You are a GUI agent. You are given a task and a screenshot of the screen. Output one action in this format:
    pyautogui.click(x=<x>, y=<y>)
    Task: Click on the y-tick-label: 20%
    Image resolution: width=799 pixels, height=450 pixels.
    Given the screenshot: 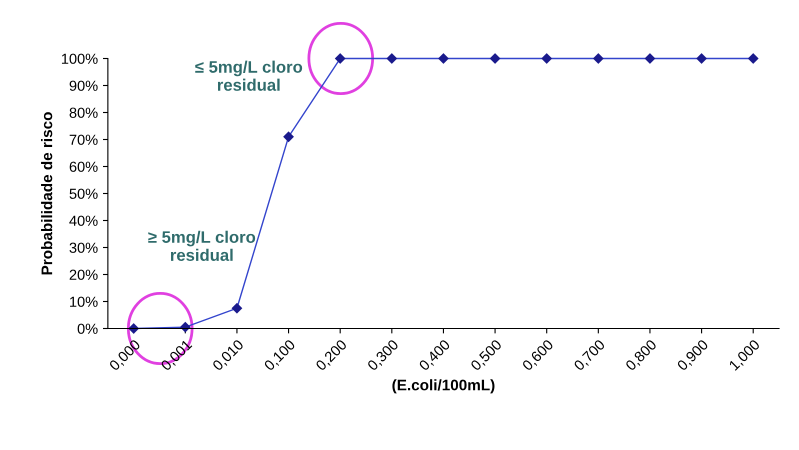 What is the action you would take?
    pyautogui.click(x=84, y=275)
    